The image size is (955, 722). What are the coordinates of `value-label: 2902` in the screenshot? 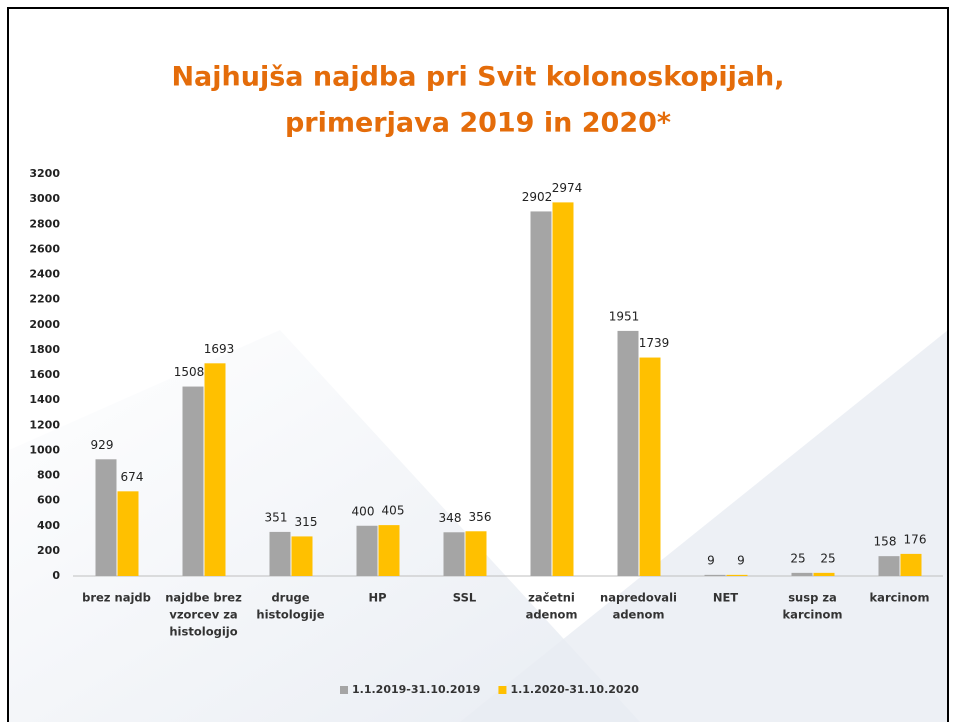 It's located at (537, 197).